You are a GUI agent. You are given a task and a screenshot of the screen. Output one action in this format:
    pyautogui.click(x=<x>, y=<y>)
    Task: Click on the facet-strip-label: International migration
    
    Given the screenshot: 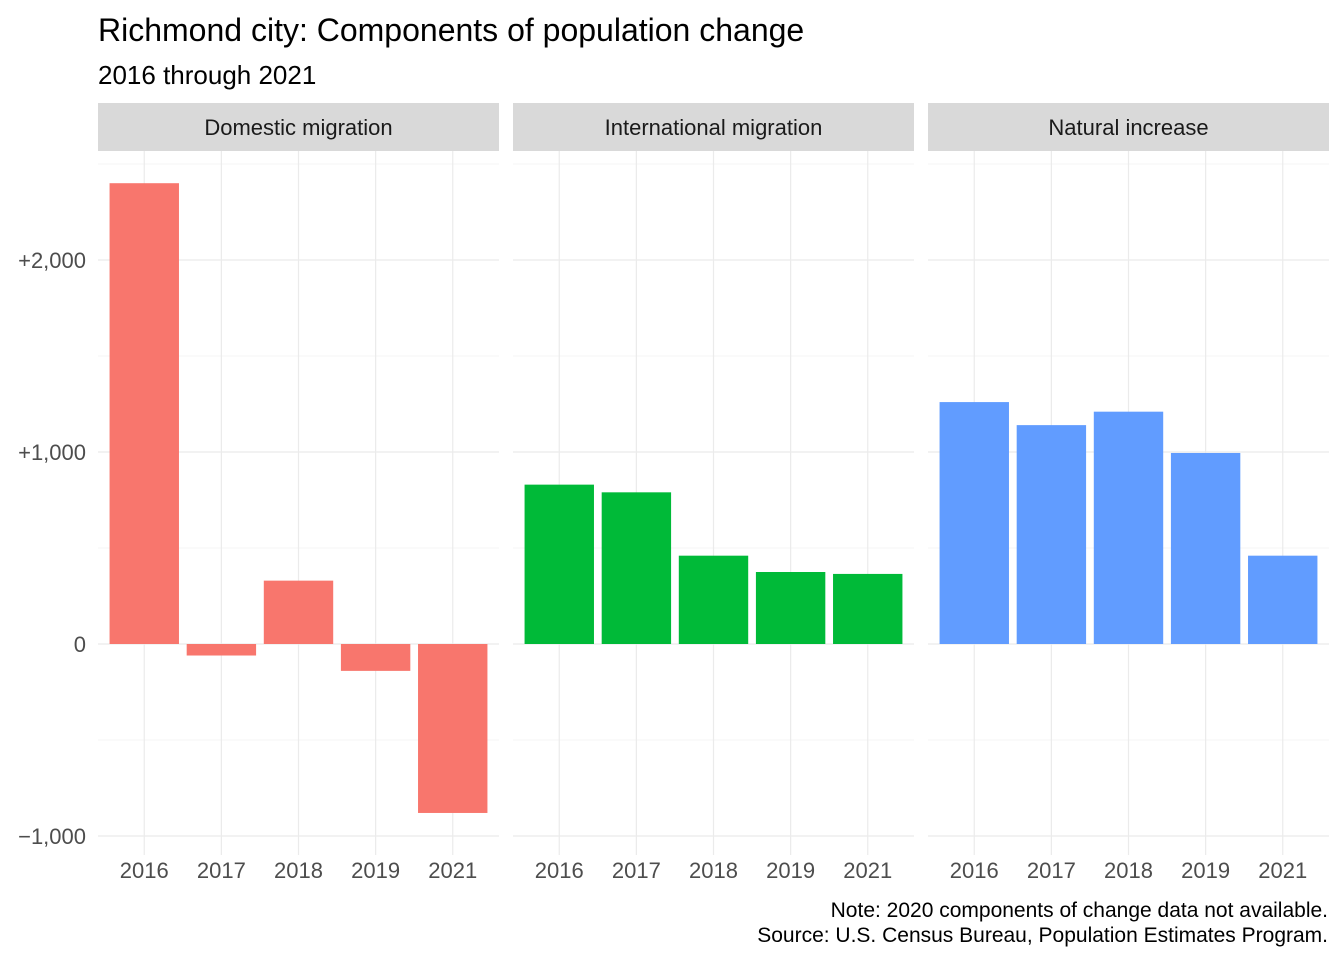 What is the action you would take?
    pyautogui.click(x=714, y=127)
    